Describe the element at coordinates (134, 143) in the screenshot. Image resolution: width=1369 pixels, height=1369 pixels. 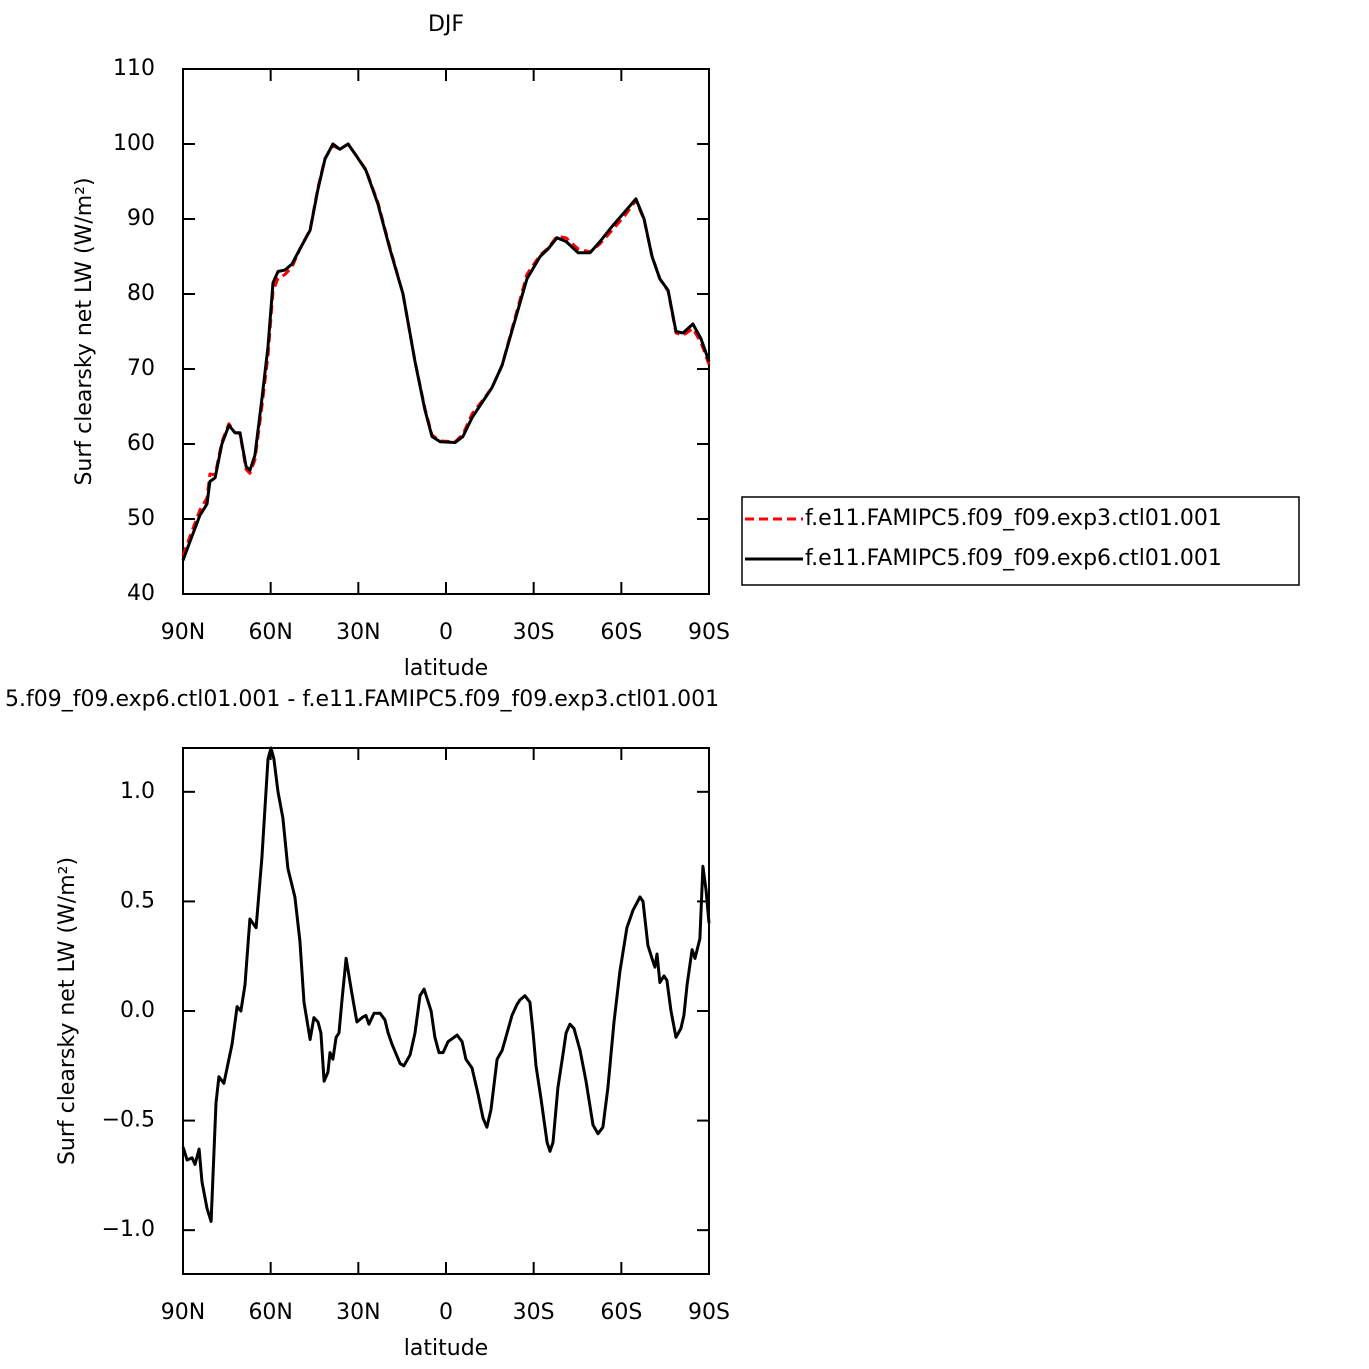
I see `y-tick-label: 100` at that location.